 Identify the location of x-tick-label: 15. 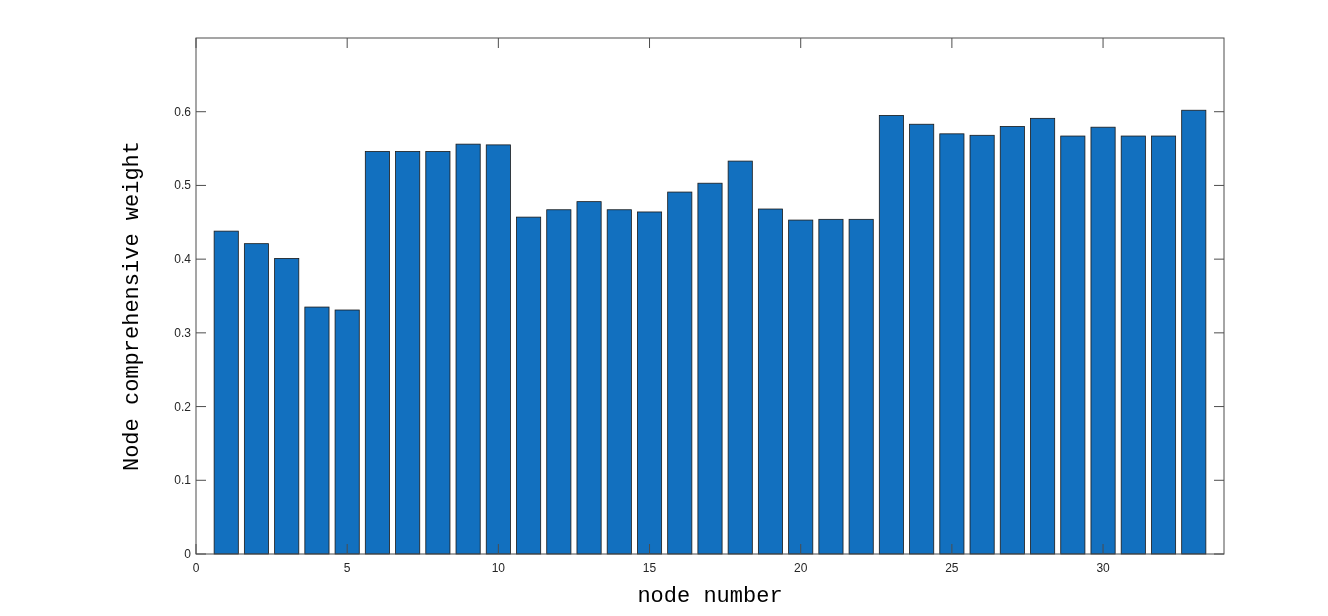
(649, 568).